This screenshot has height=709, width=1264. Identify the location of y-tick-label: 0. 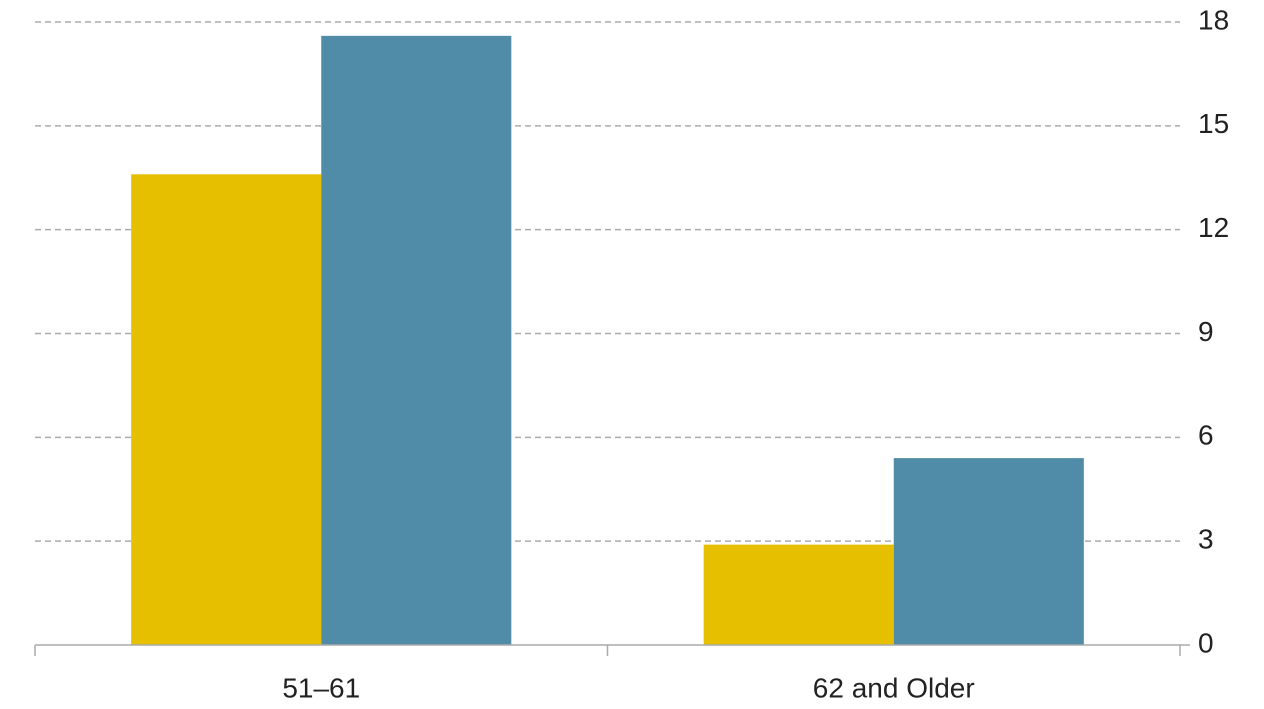
(1206, 642).